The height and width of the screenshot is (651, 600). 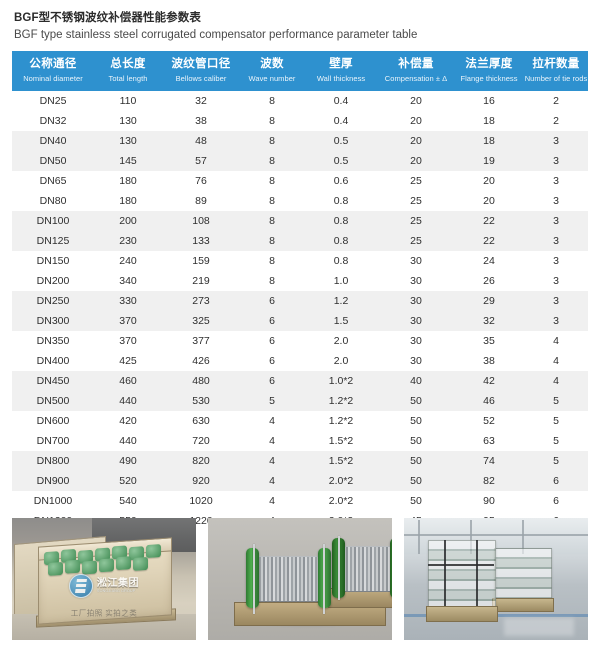 I want to click on table-cell: 630, so click(x=201, y=421).